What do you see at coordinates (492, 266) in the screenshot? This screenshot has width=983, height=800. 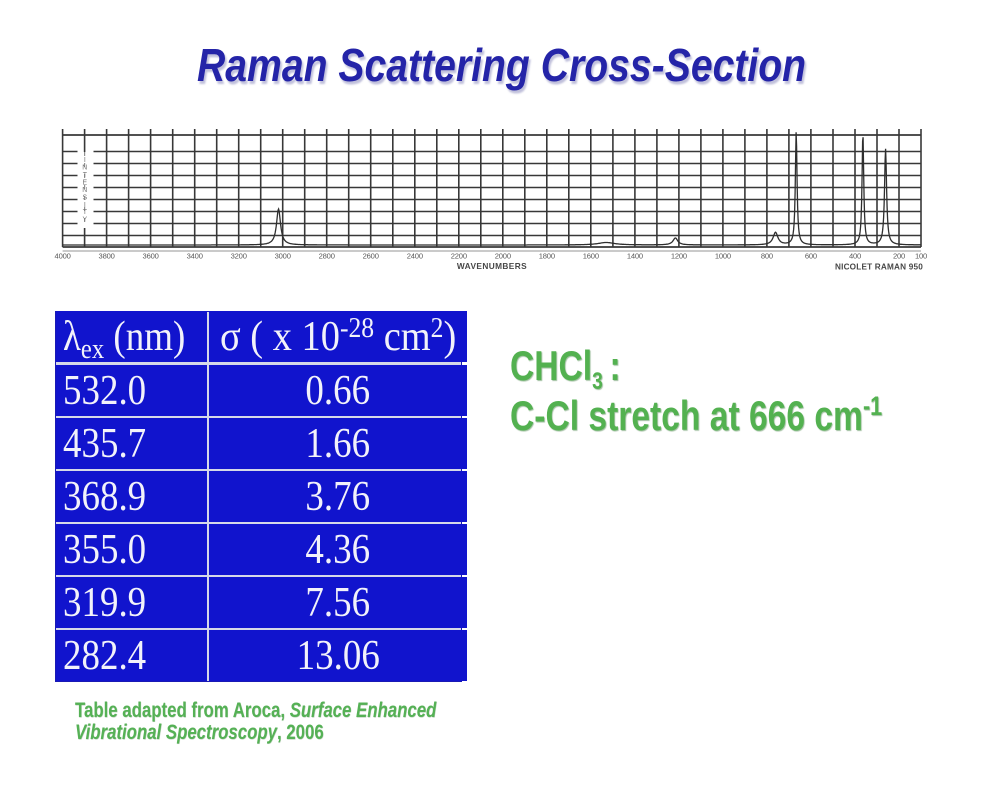 I see `svg-text: WAVENUMBERS` at bounding box center [492, 266].